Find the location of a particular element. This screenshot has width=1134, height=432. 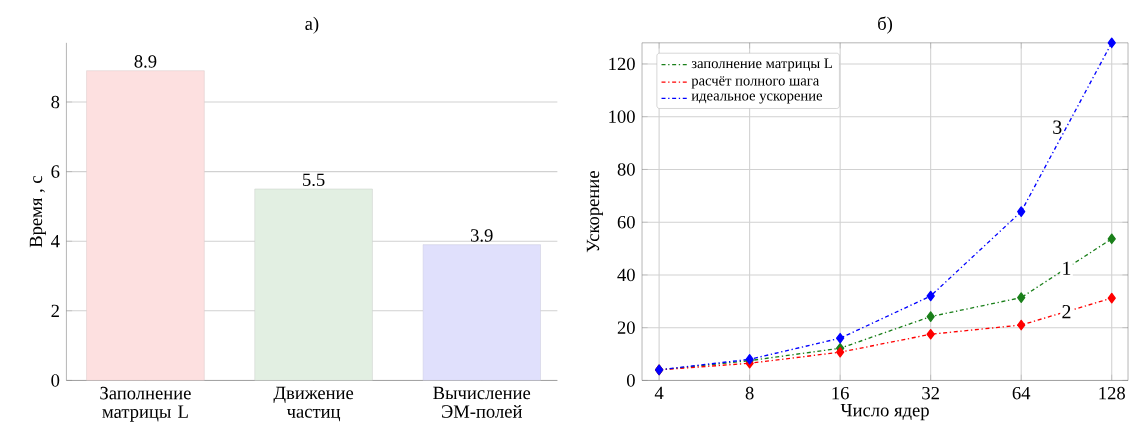

y-tick-label: 2 is located at coordinates (55, 310).